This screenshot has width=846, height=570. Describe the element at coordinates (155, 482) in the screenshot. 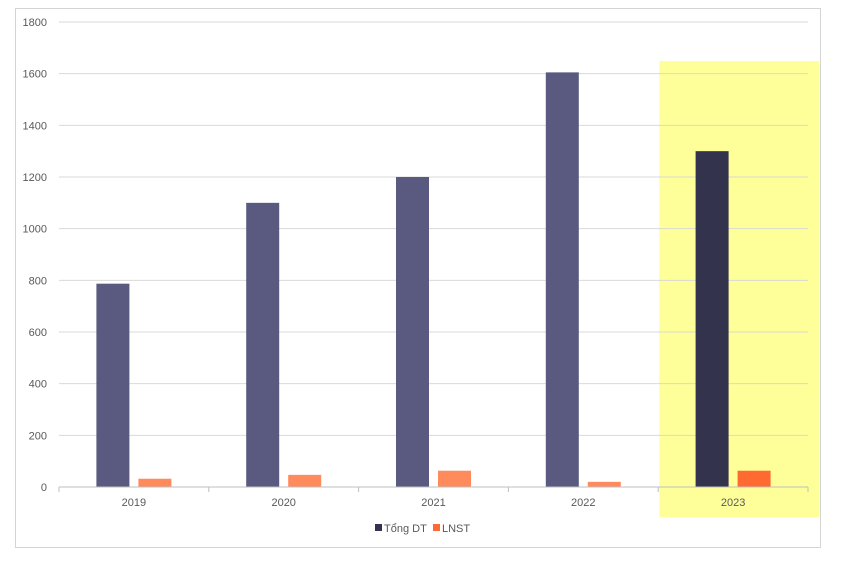

I see `bar-lnst-2019` at that location.